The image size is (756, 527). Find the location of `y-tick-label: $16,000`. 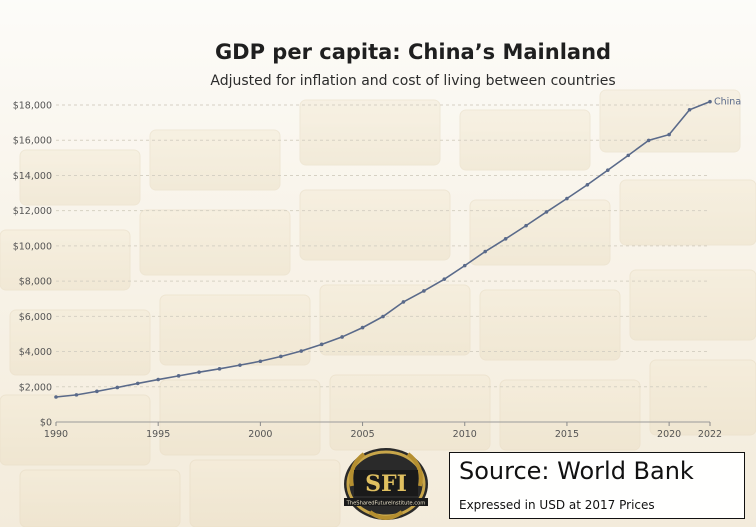

y-tick-label: $16,000 is located at coordinates (32, 141).